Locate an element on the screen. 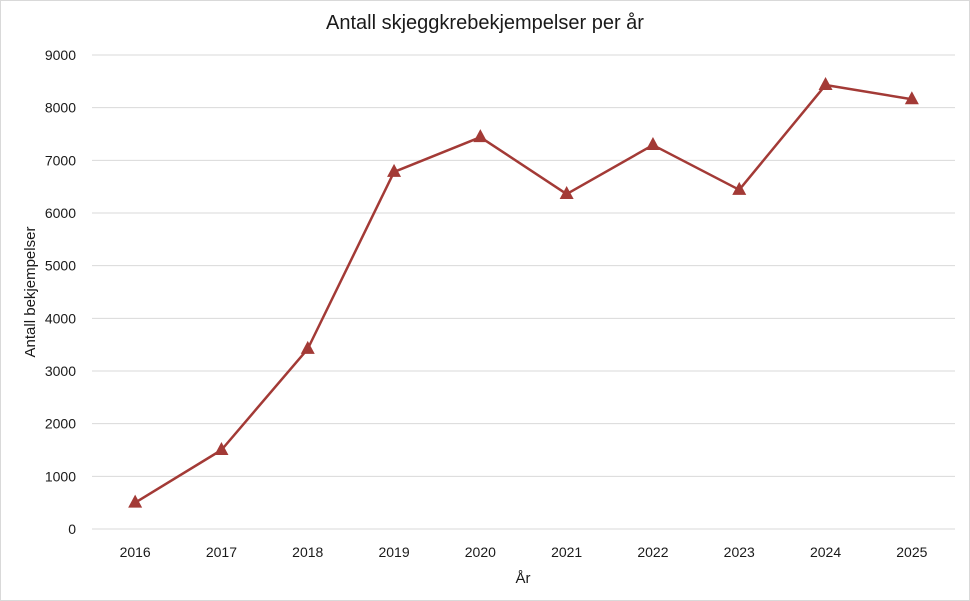 This screenshot has height=601, width=970. x-tick-label: 2024 is located at coordinates (825, 552).